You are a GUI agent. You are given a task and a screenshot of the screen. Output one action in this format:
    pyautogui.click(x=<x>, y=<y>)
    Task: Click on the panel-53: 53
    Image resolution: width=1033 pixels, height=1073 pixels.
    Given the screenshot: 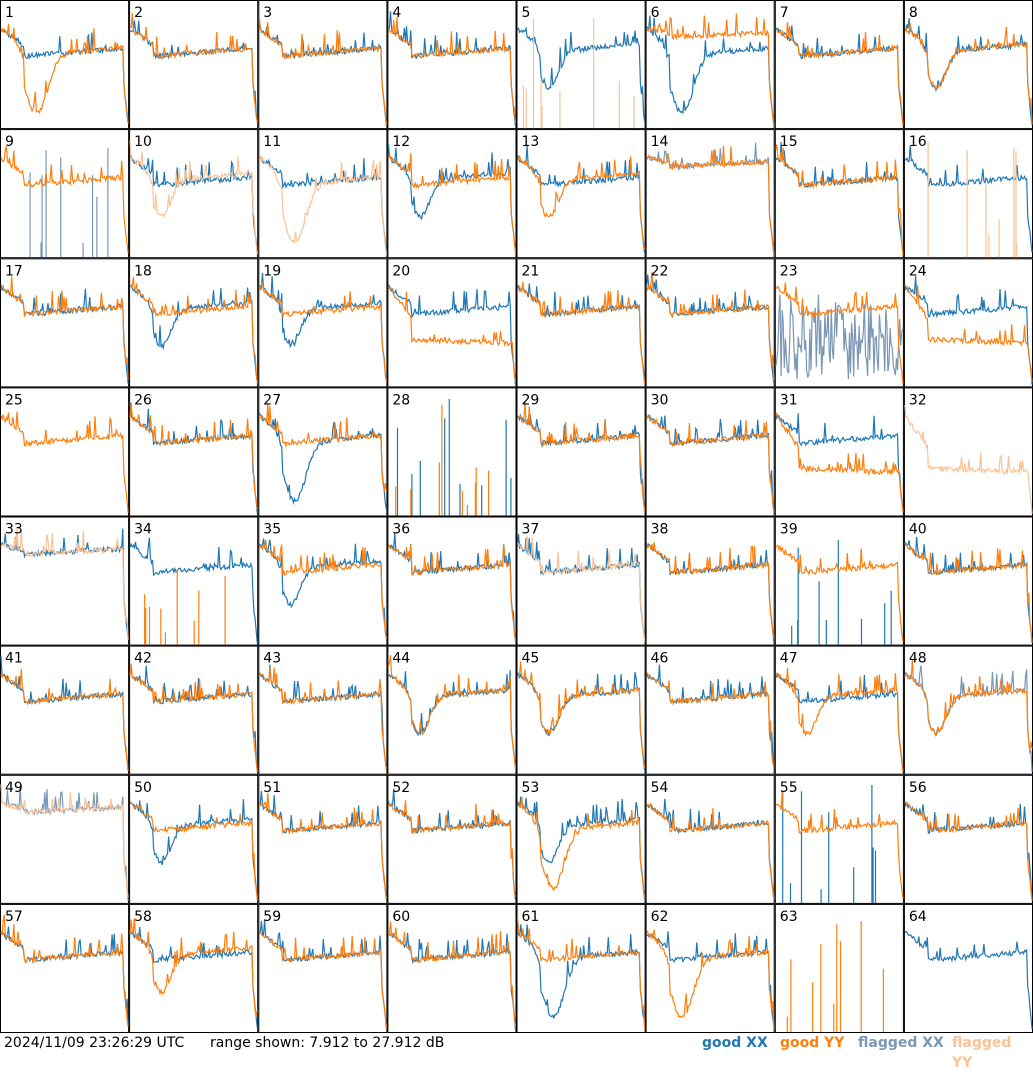 What is the action you would take?
    pyautogui.click(x=581, y=839)
    